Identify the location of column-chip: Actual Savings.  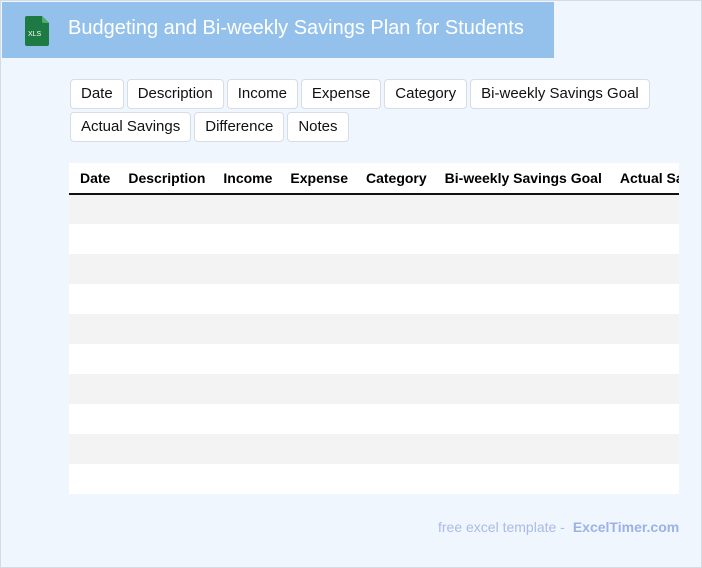
(131, 127).